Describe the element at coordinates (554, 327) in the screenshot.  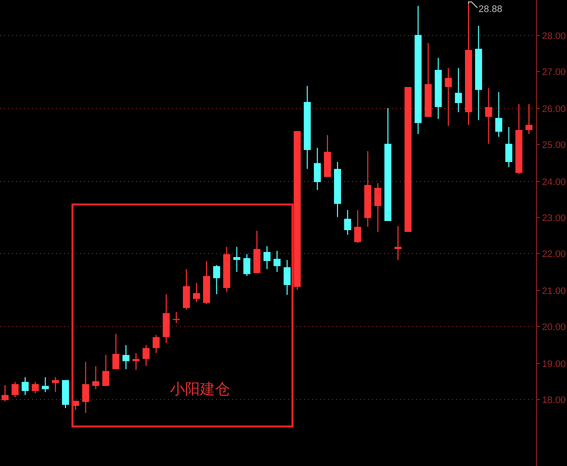
I see `y-tick-label: 20.00` at that location.